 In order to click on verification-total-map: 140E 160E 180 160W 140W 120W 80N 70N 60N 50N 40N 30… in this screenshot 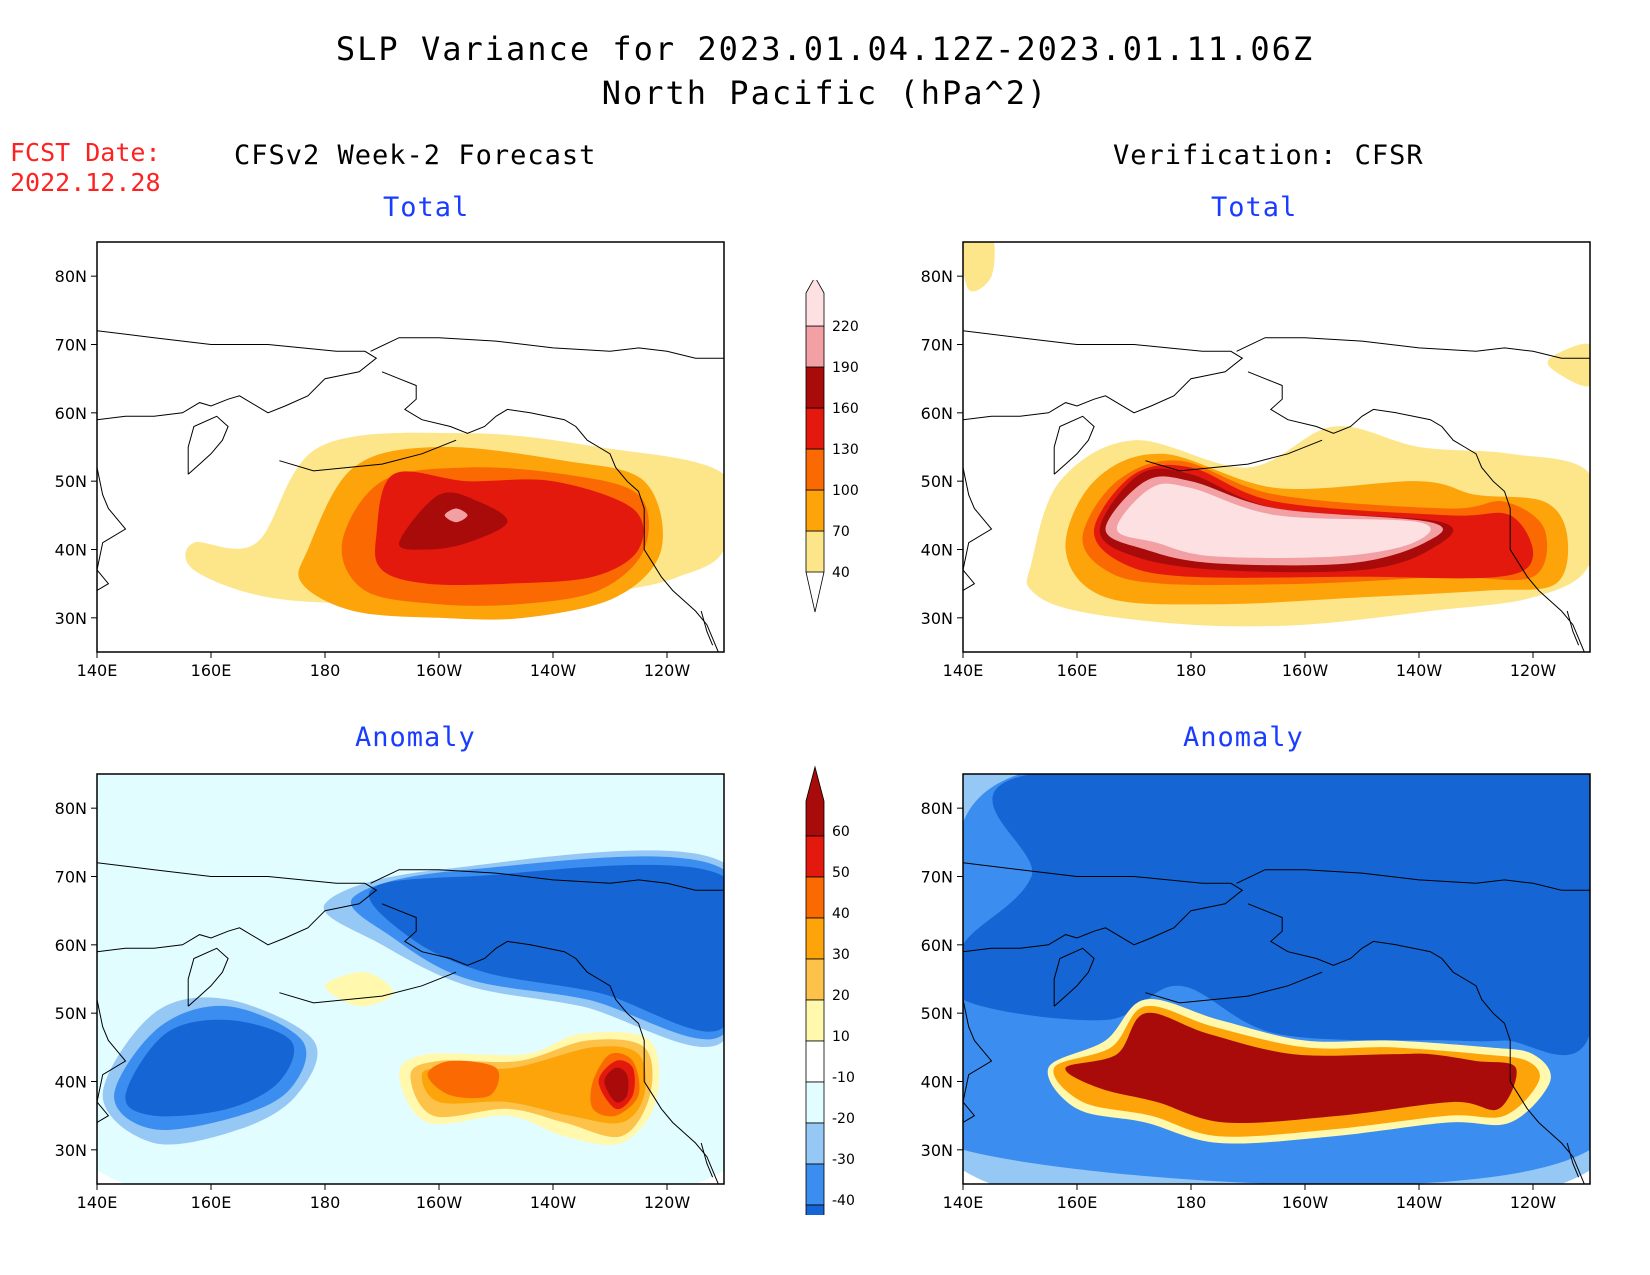, I will do `click(1256, 460)`.